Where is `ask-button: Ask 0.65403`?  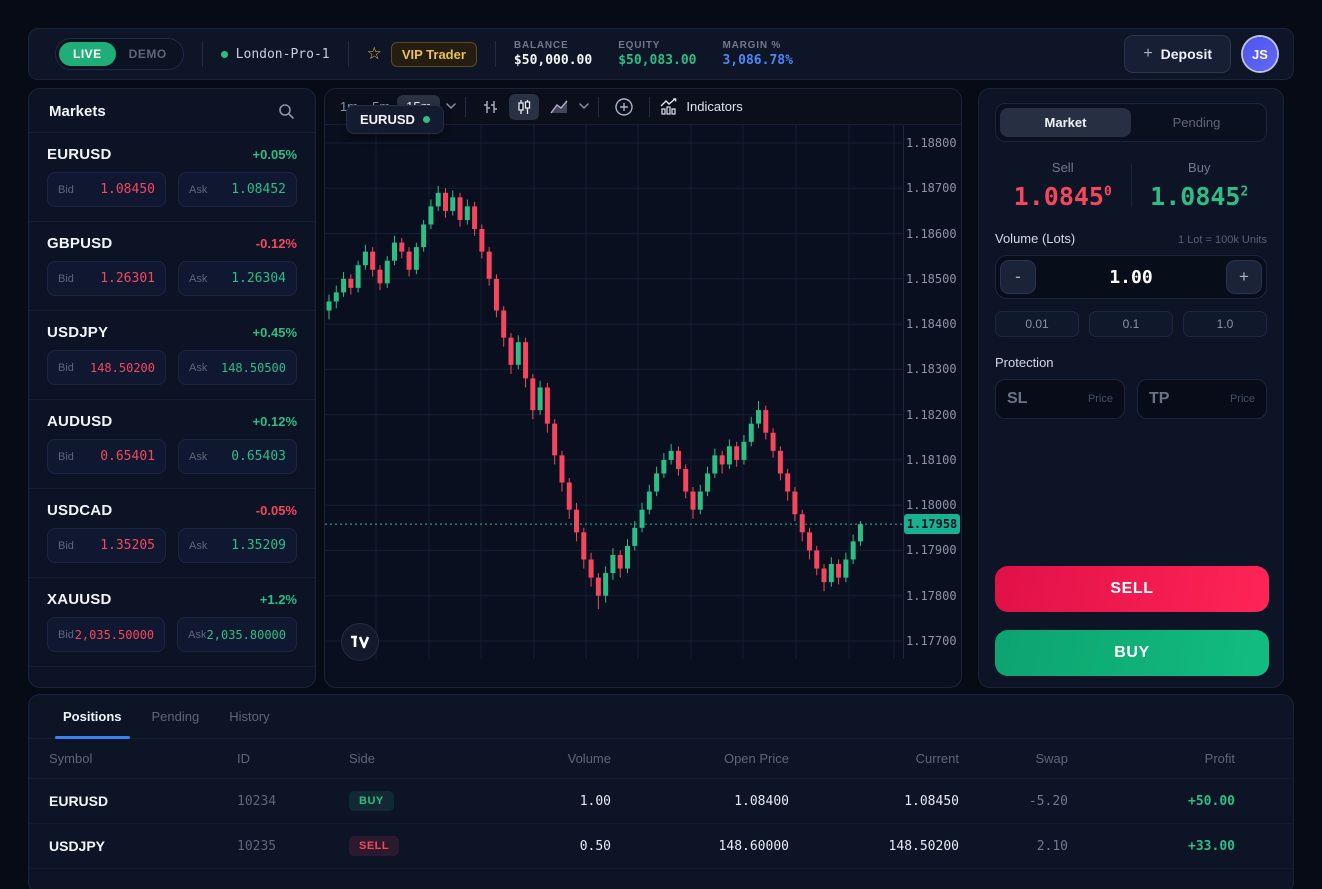 ask-button: Ask 0.65403 is located at coordinates (237, 456).